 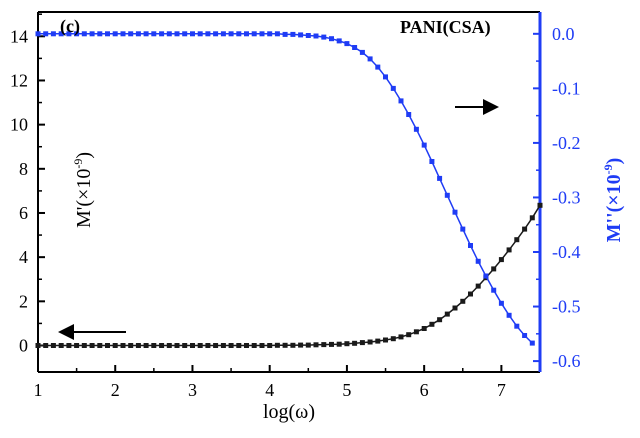 What do you see at coordinates (192, 390) in the screenshot?
I see `x-tick-label: 3` at bounding box center [192, 390].